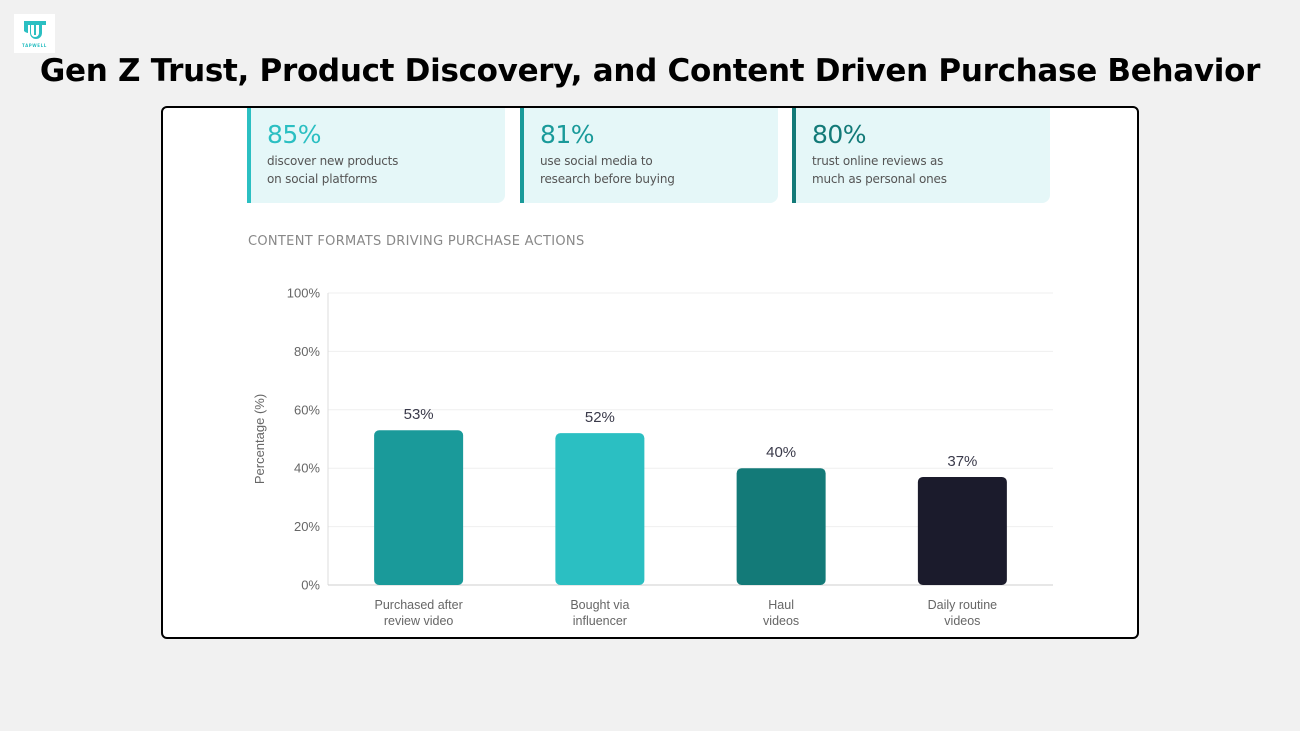  What do you see at coordinates (307, 468) in the screenshot?
I see `y-tick-label: 40%` at bounding box center [307, 468].